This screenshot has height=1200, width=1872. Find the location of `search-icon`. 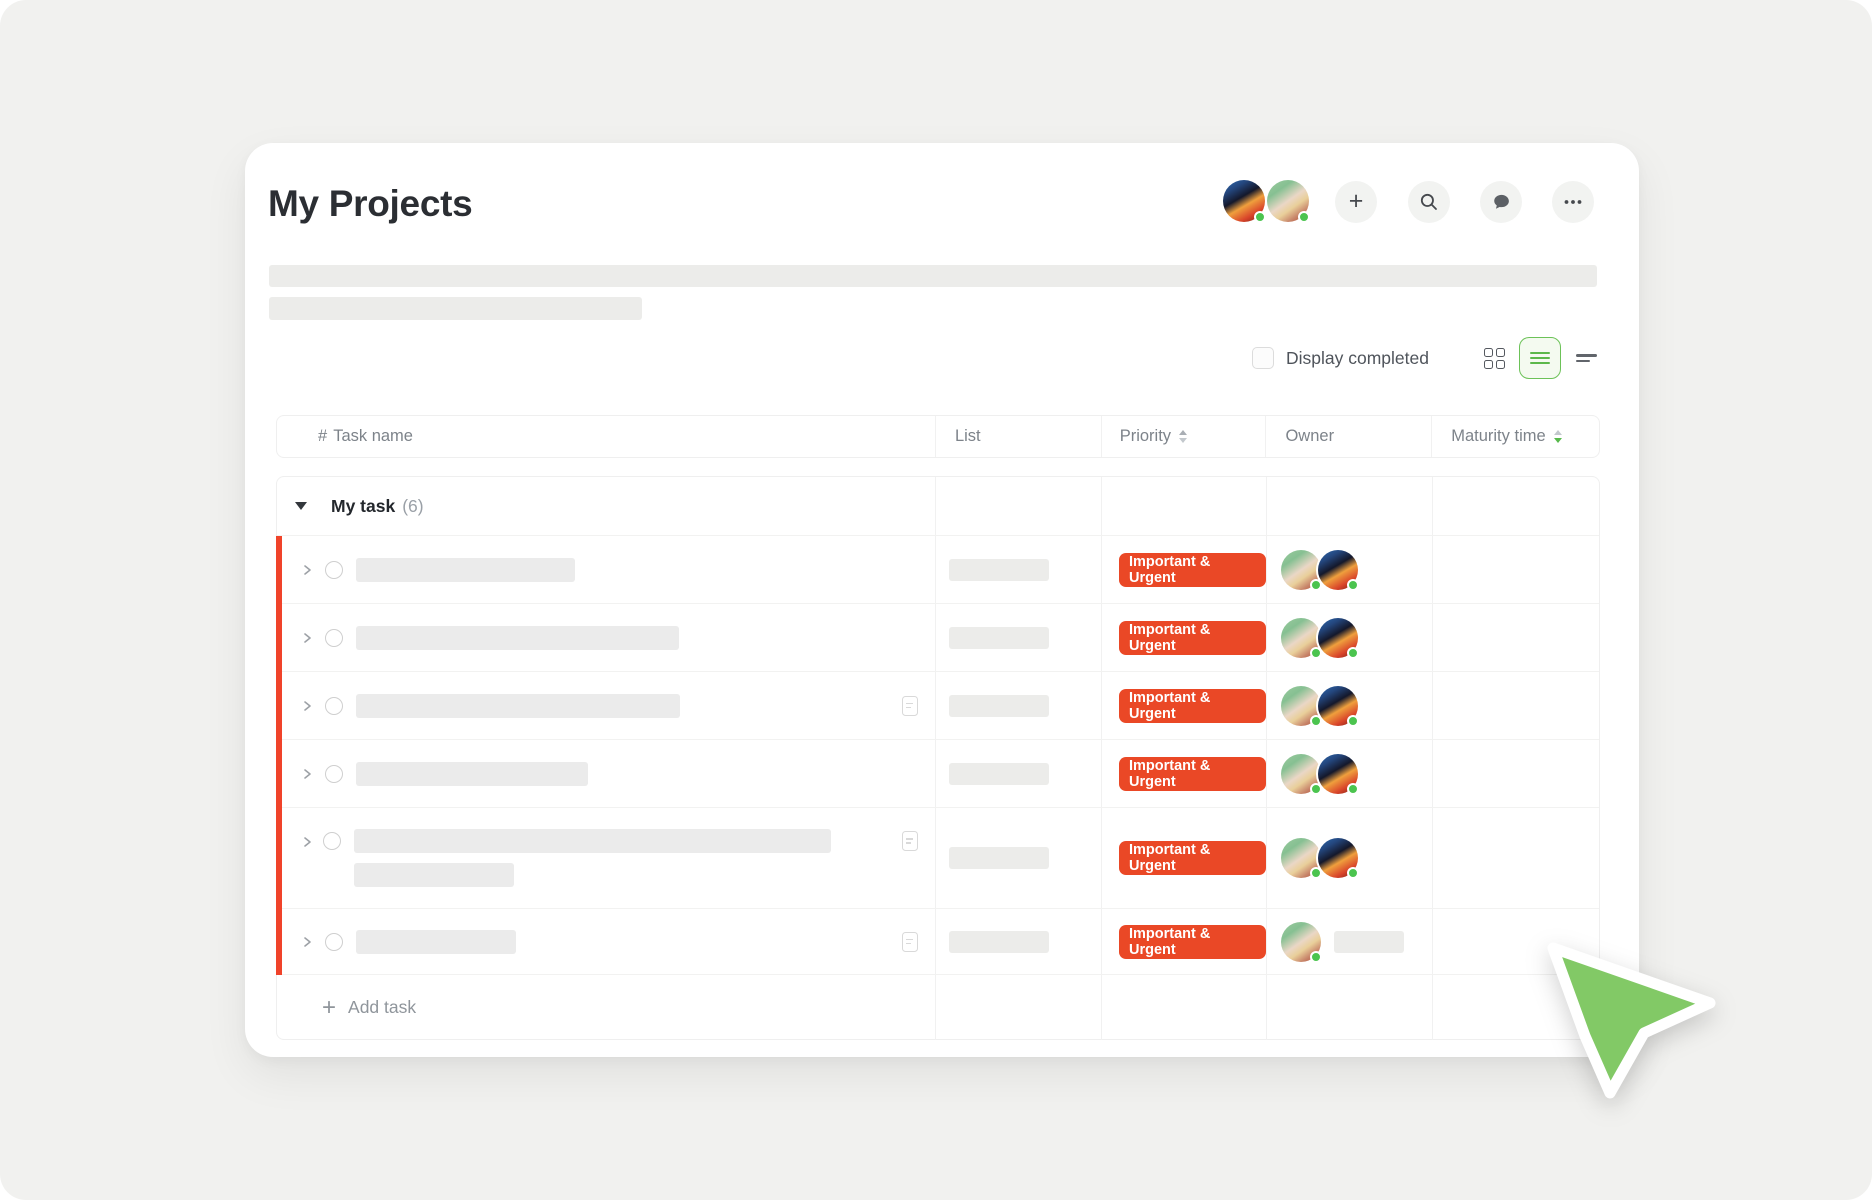

search-icon is located at coordinates (1429, 202).